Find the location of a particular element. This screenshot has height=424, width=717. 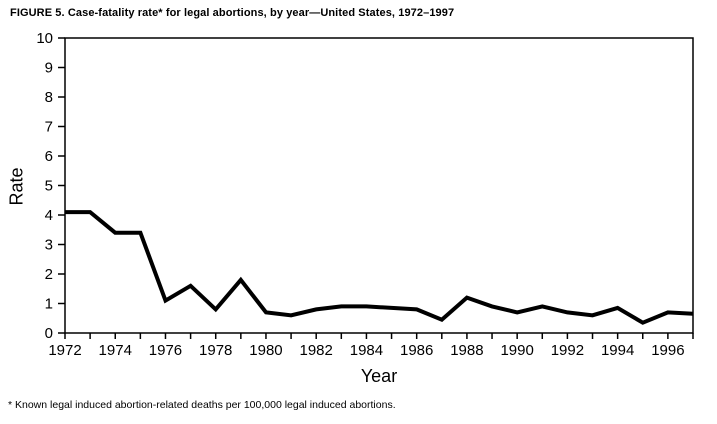

x-tick-label: 1974 is located at coordinates (115, 350).